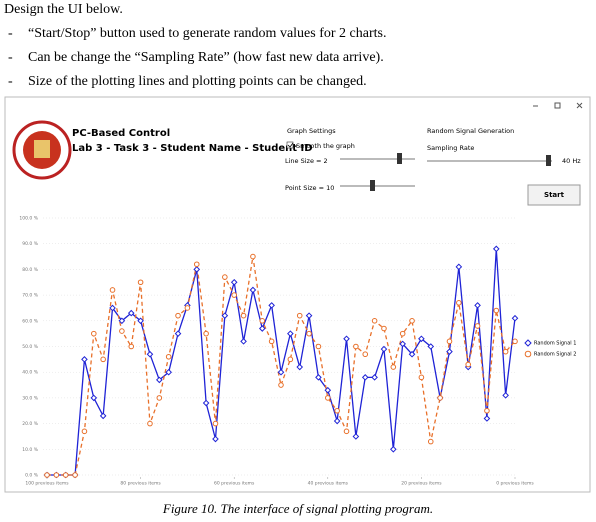 This screenshot has height=522, width=596. What do you see at coordinates (42, 150) in the screenshot?
I see `logo` at bounding box center [42, 150].